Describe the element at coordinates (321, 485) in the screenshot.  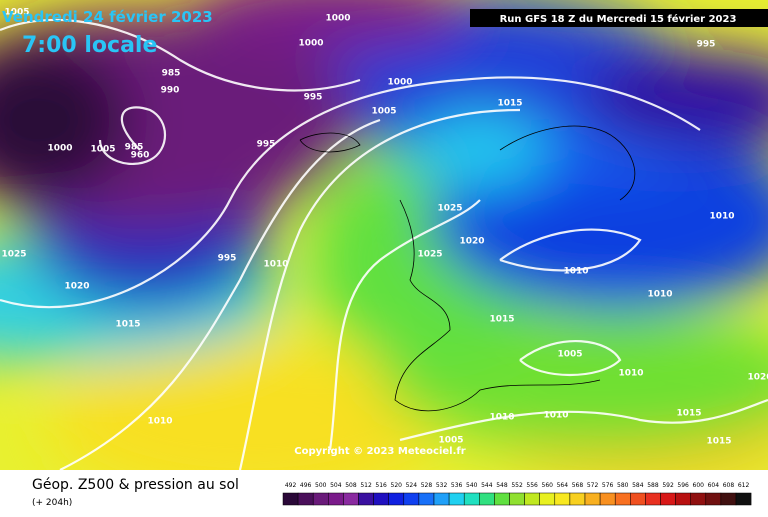
I see `scale-label: 500` at that location.